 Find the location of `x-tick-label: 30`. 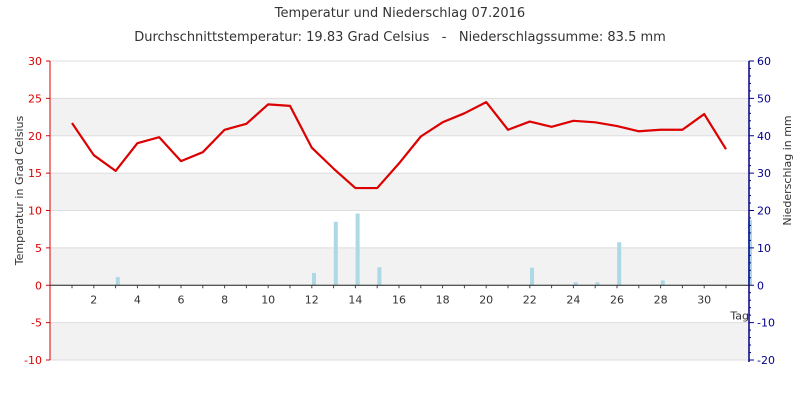

x-tick-label: 30 is located at coordinates (704, 299).